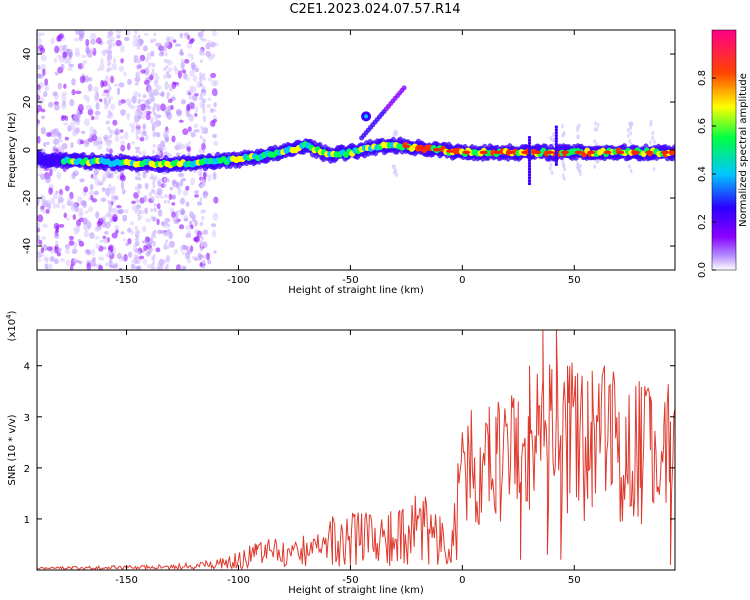 This screenshot has width=750, height=600. I want to click on x-tick-label: -150, so click(126, 580).